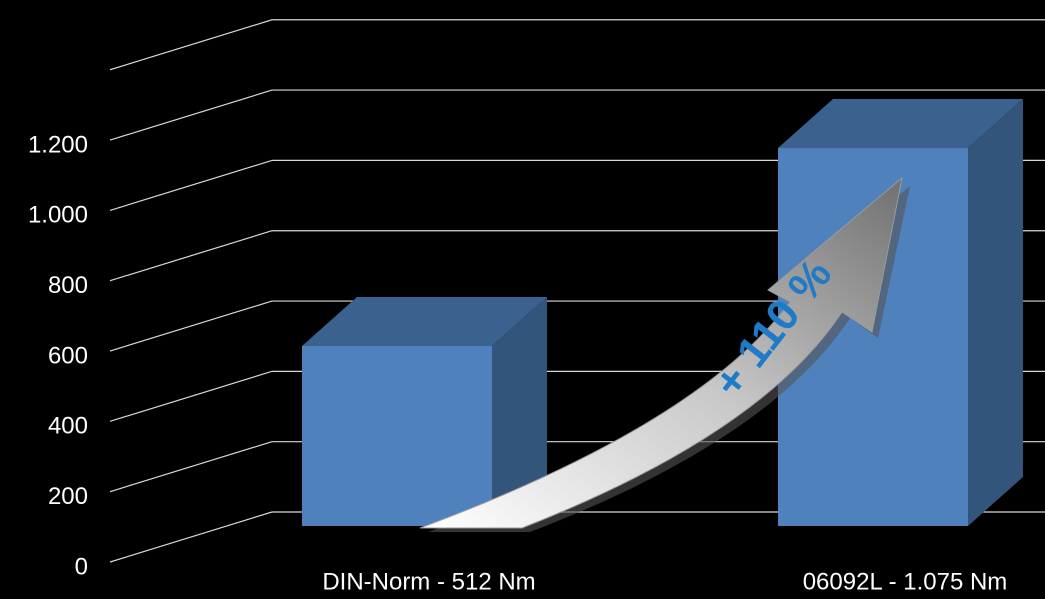  What do you see at coordinates (68, 496) in the screenshot?
I see `y-tick-label: 200` at bounding box center [68, 496].